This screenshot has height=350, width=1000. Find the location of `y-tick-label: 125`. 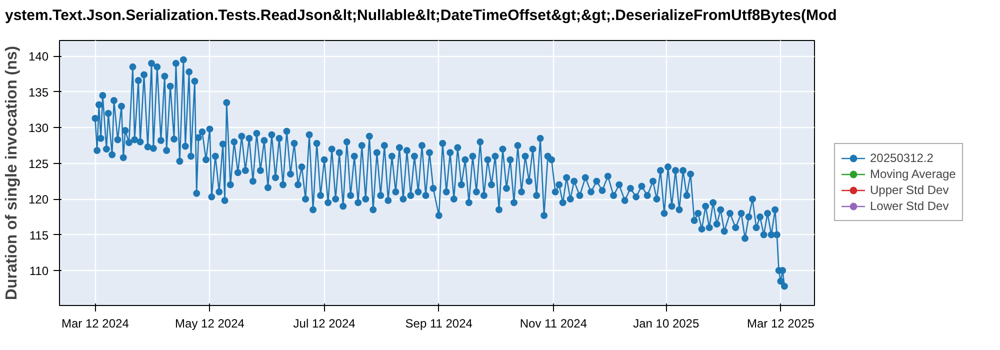

y-tick-label: 125 is located at coordinates (38, 163).